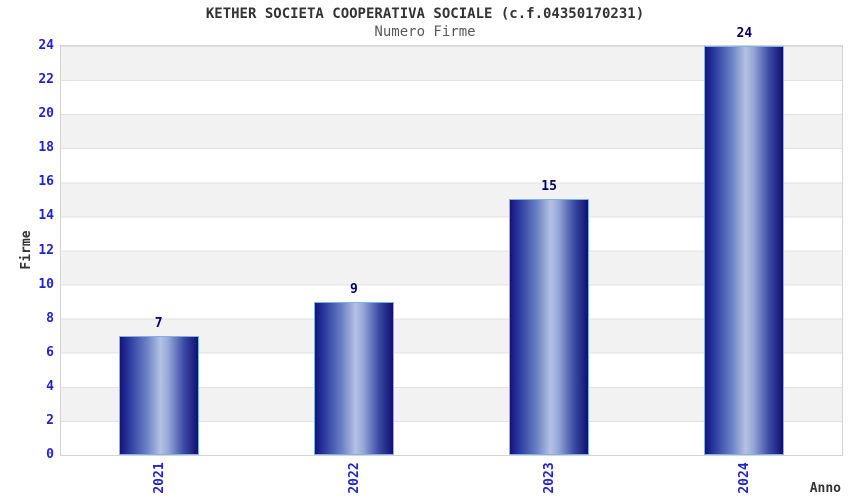 Image resolution: width=850 pixels, height=500 pixels. Describe the element at coordinates (744, 478) in the screenshot. I see `x-tick-label: 2024` at that location.